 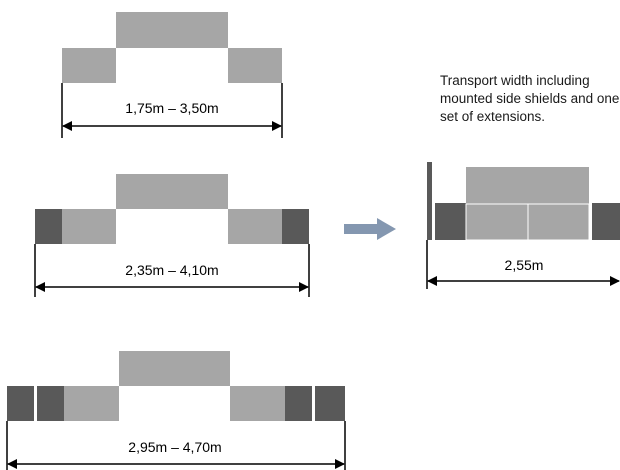 What do you see at coordinates (429, 201) in the screenshot?
I see `side-shield` at bounding box center [429, 201].